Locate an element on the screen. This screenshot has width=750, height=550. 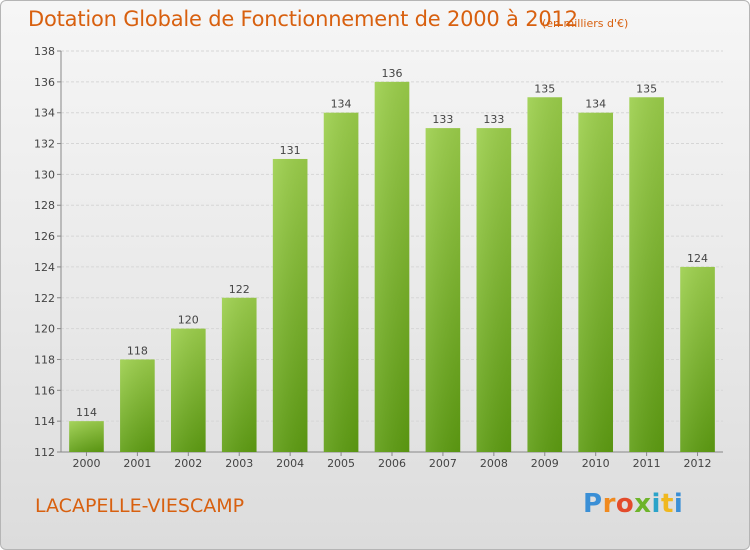
y-tick-label: 128 is located at coordinates (44, 205).